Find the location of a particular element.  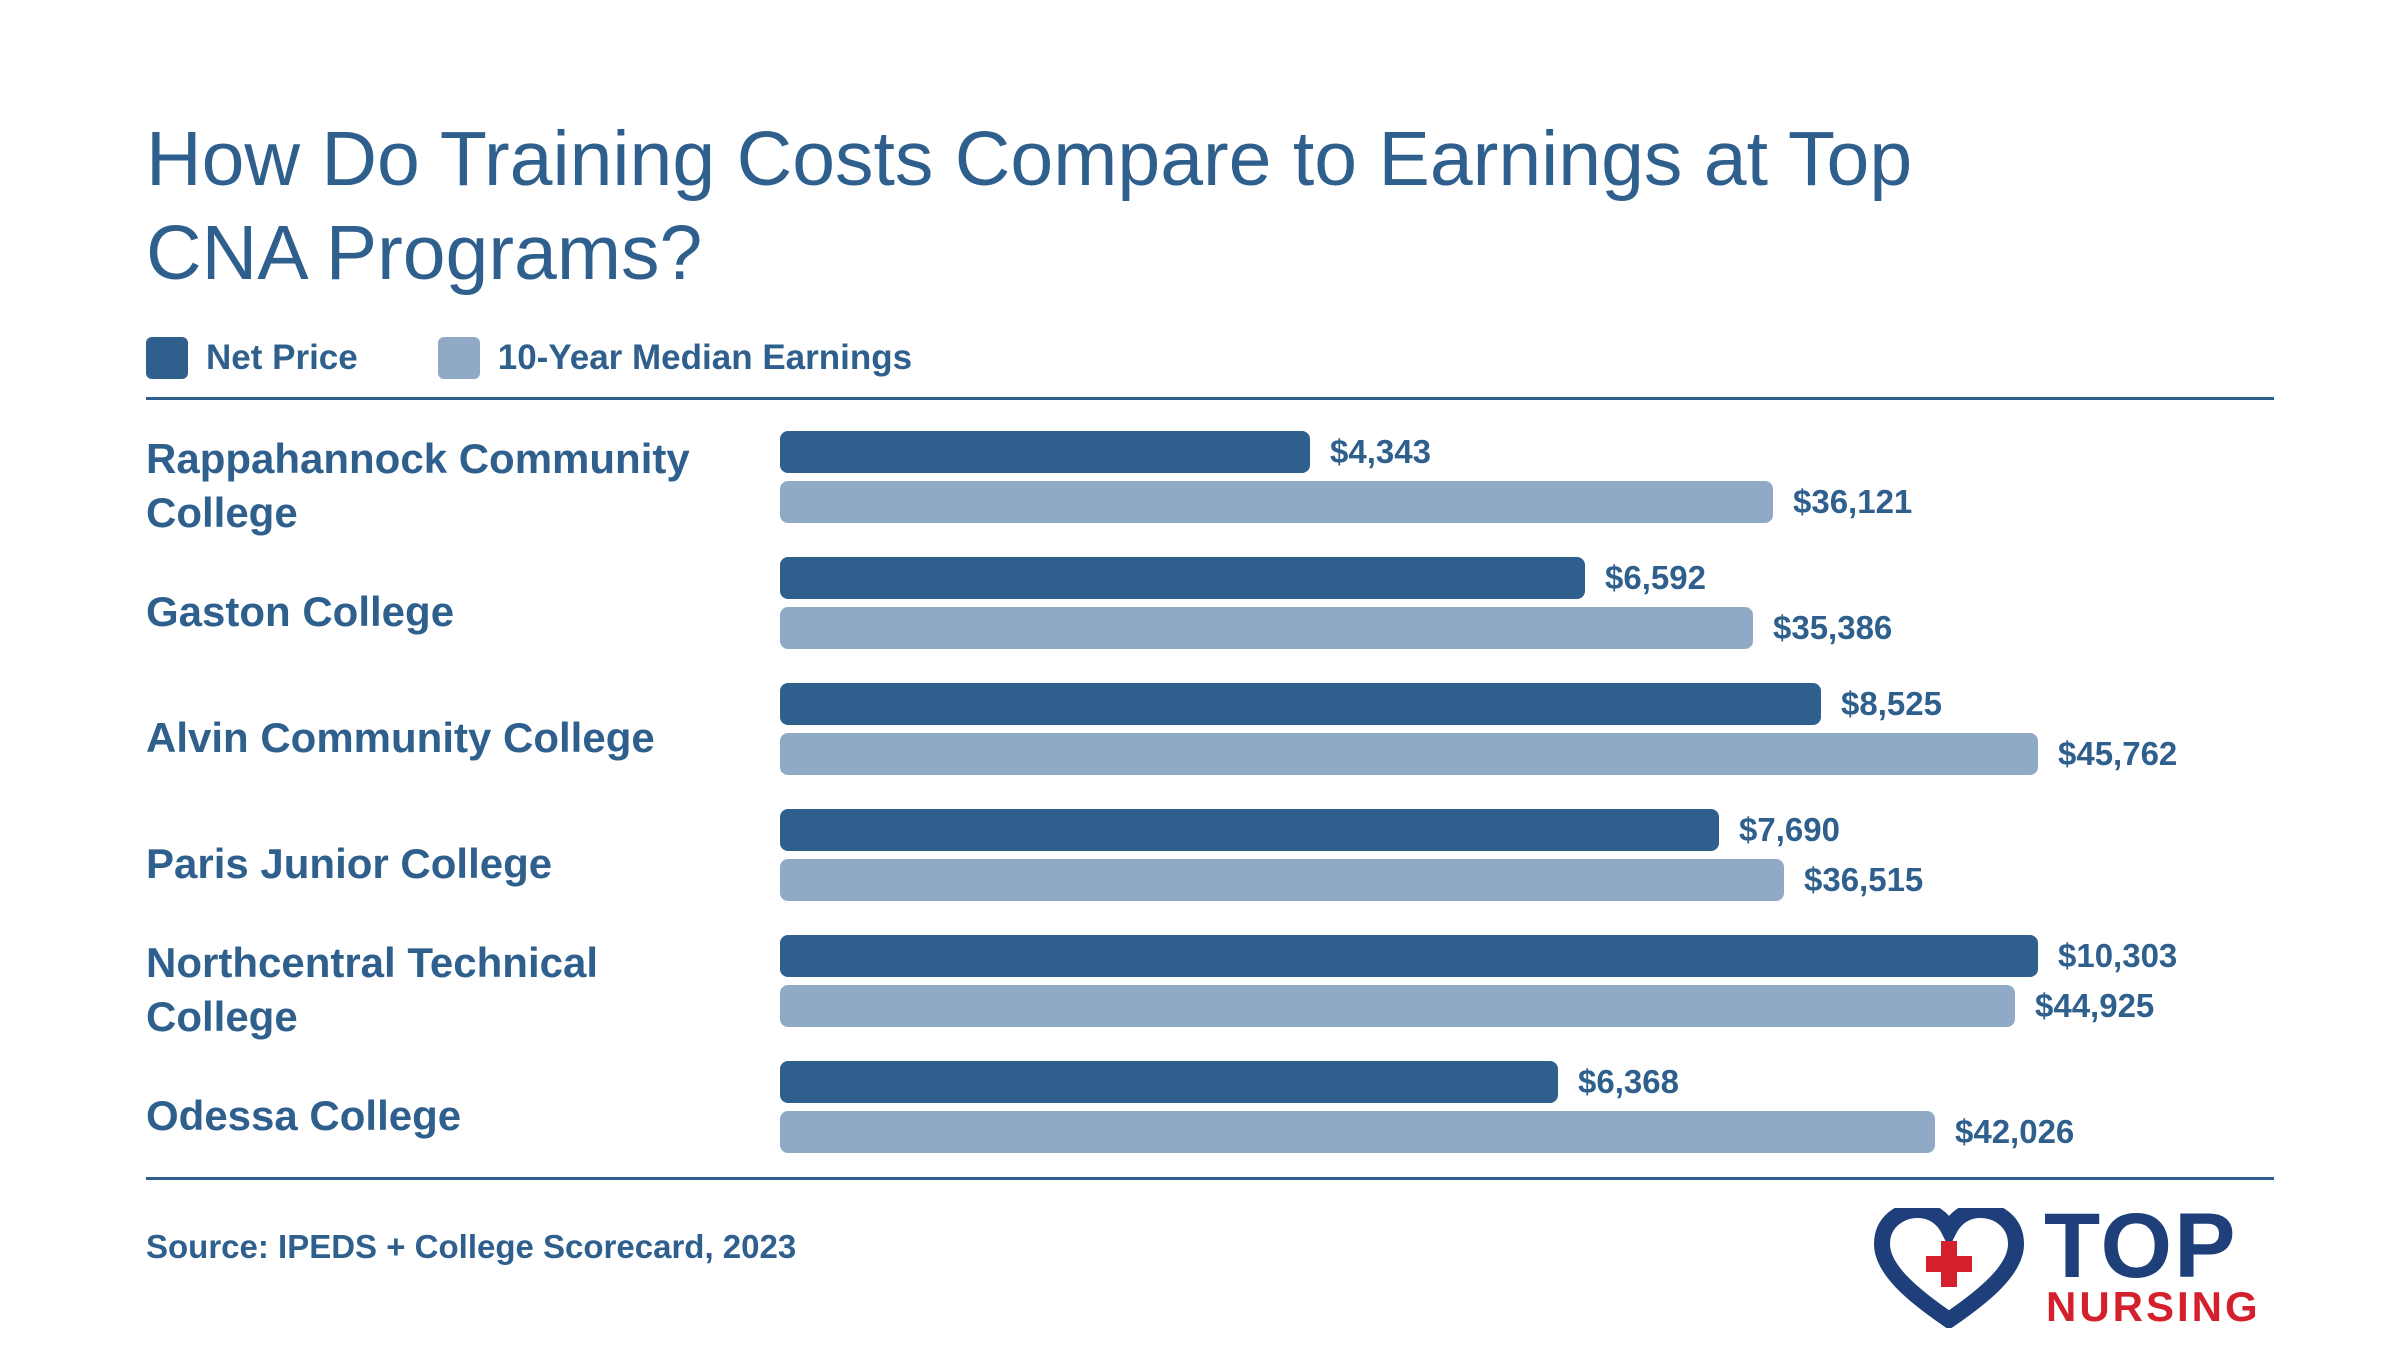

value-label-earnings: $36,121 is located at coordinates (1853, 501).